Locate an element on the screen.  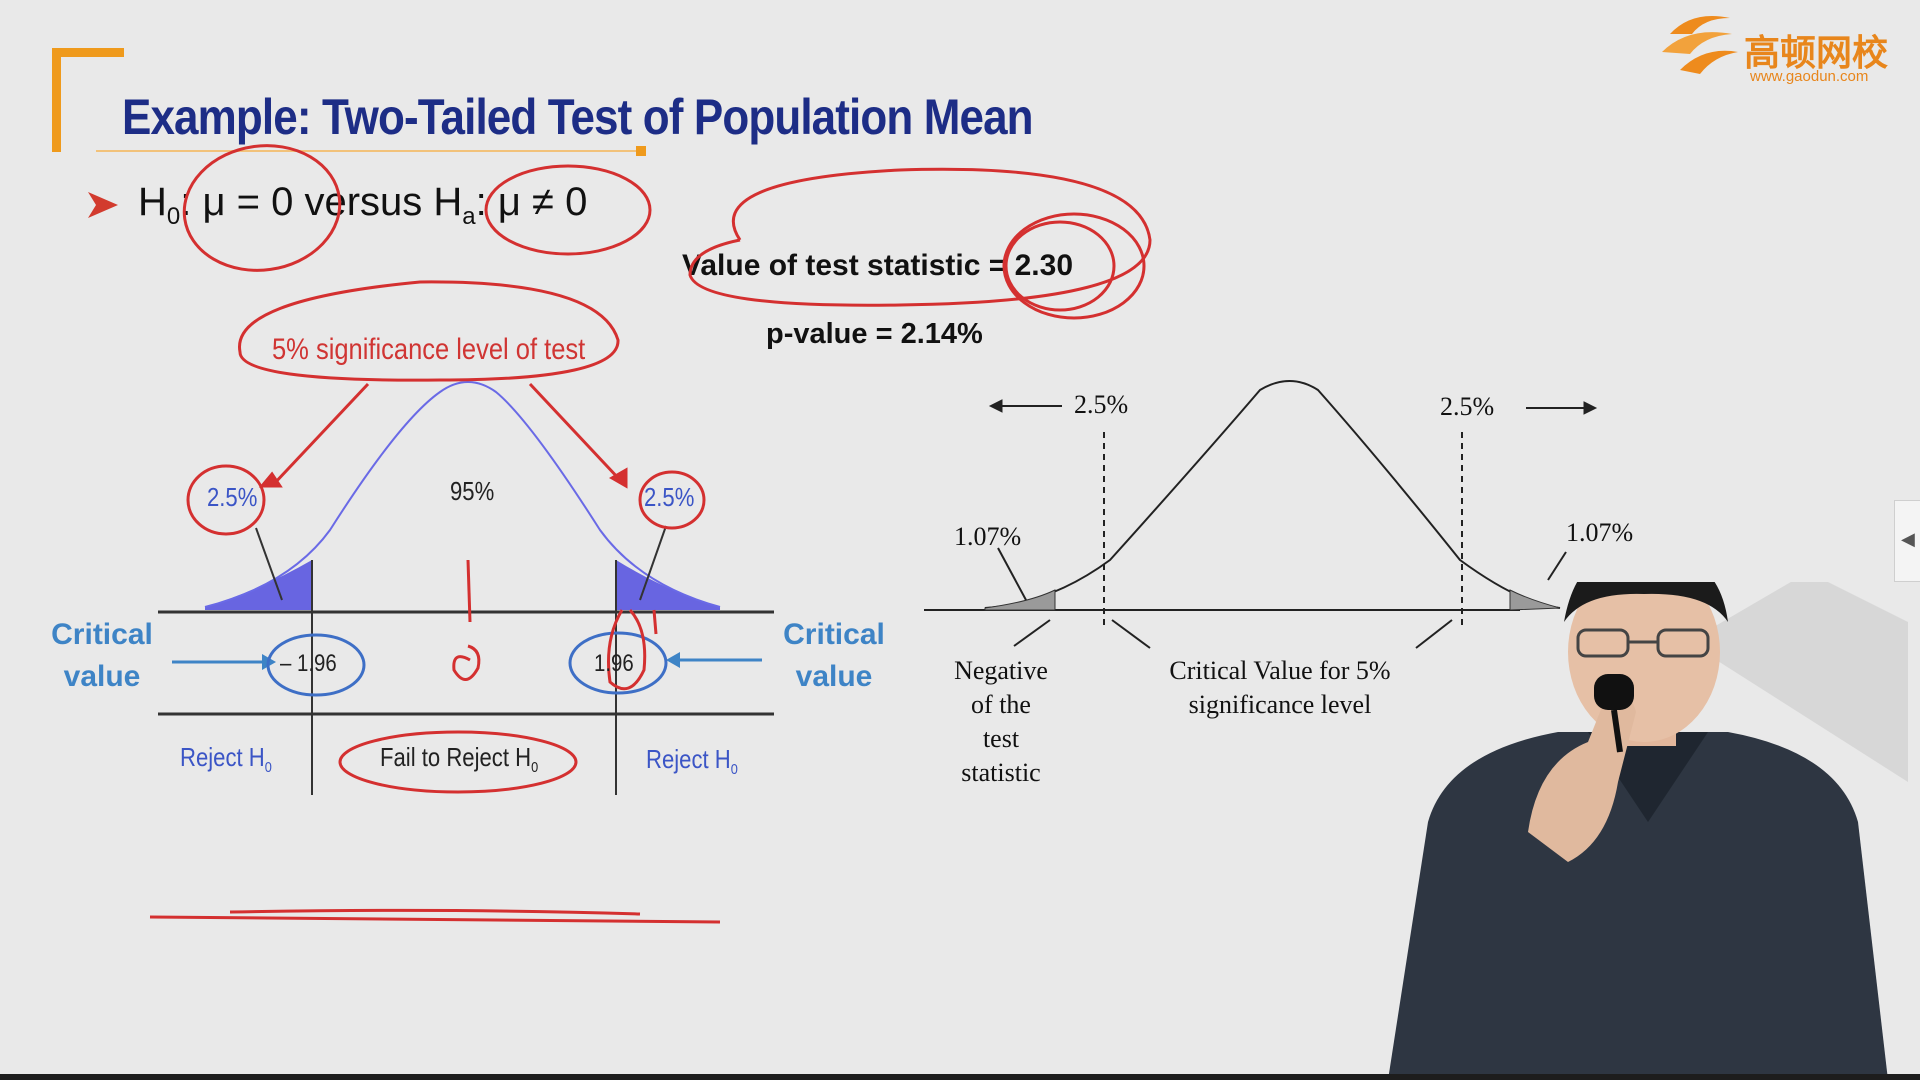
negative-test-statistic-label: Negative of the test statistic is located at coordinates (1001, 721).